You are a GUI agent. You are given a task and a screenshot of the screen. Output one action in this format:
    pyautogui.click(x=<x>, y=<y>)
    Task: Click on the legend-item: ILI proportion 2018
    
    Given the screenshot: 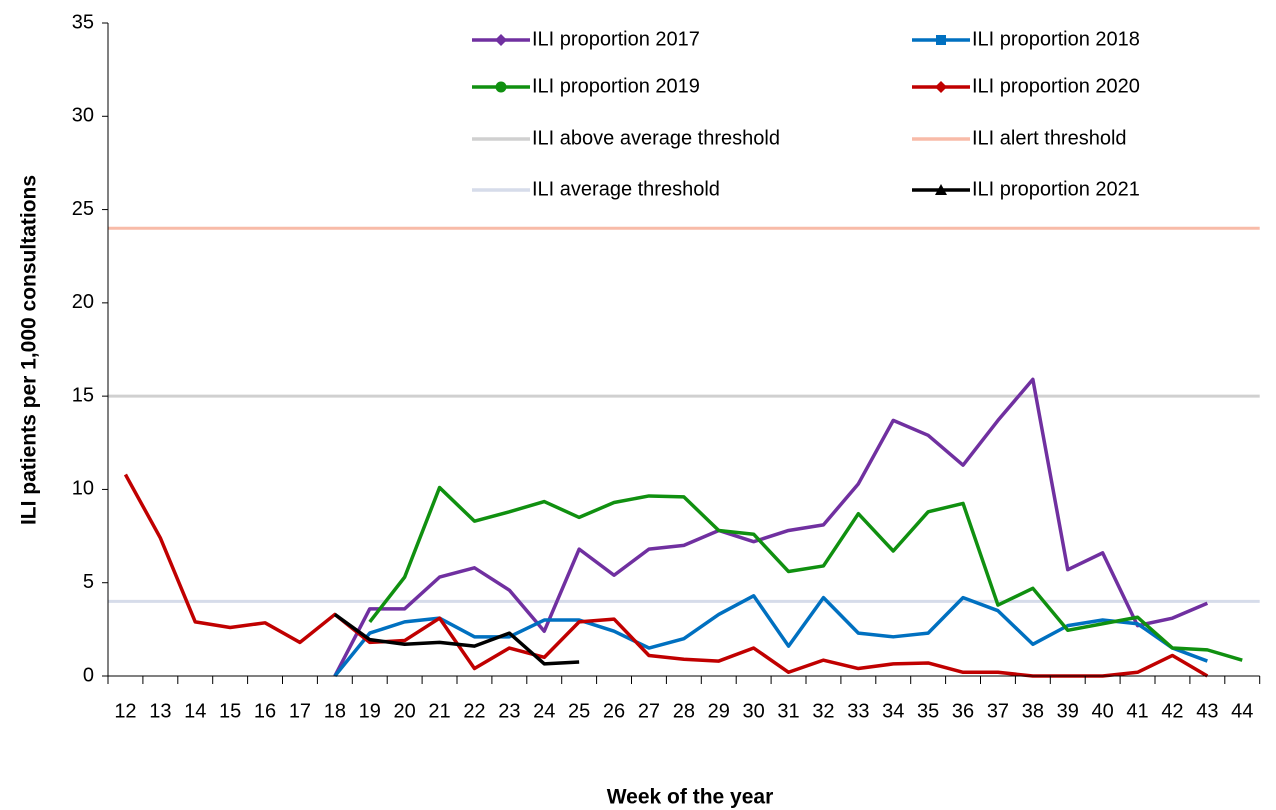 What is the action you would take?
    pyautogui.click(x=1026, y=39)
    